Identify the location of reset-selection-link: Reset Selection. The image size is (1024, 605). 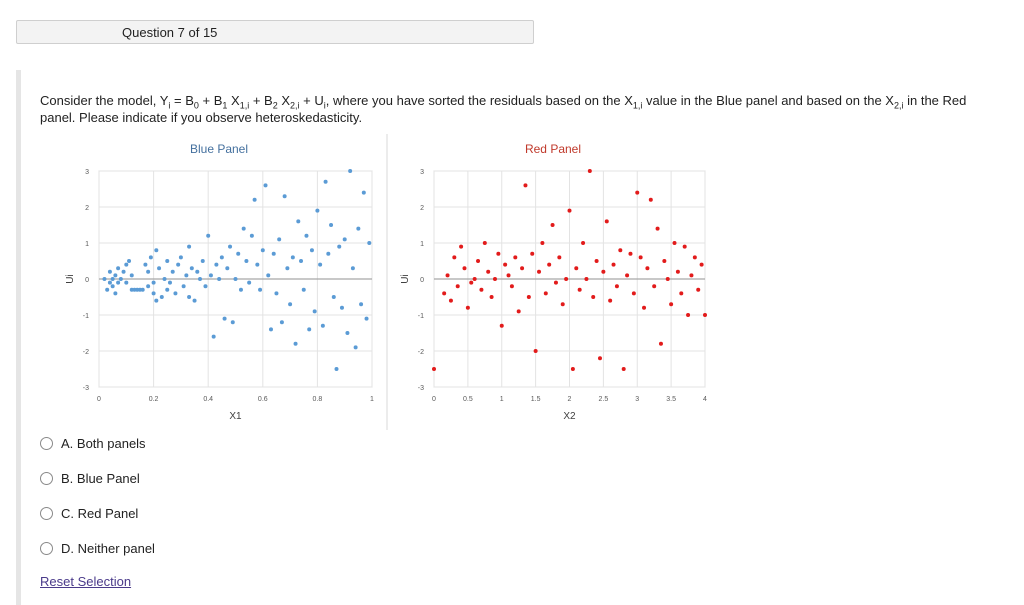
(86, 581).